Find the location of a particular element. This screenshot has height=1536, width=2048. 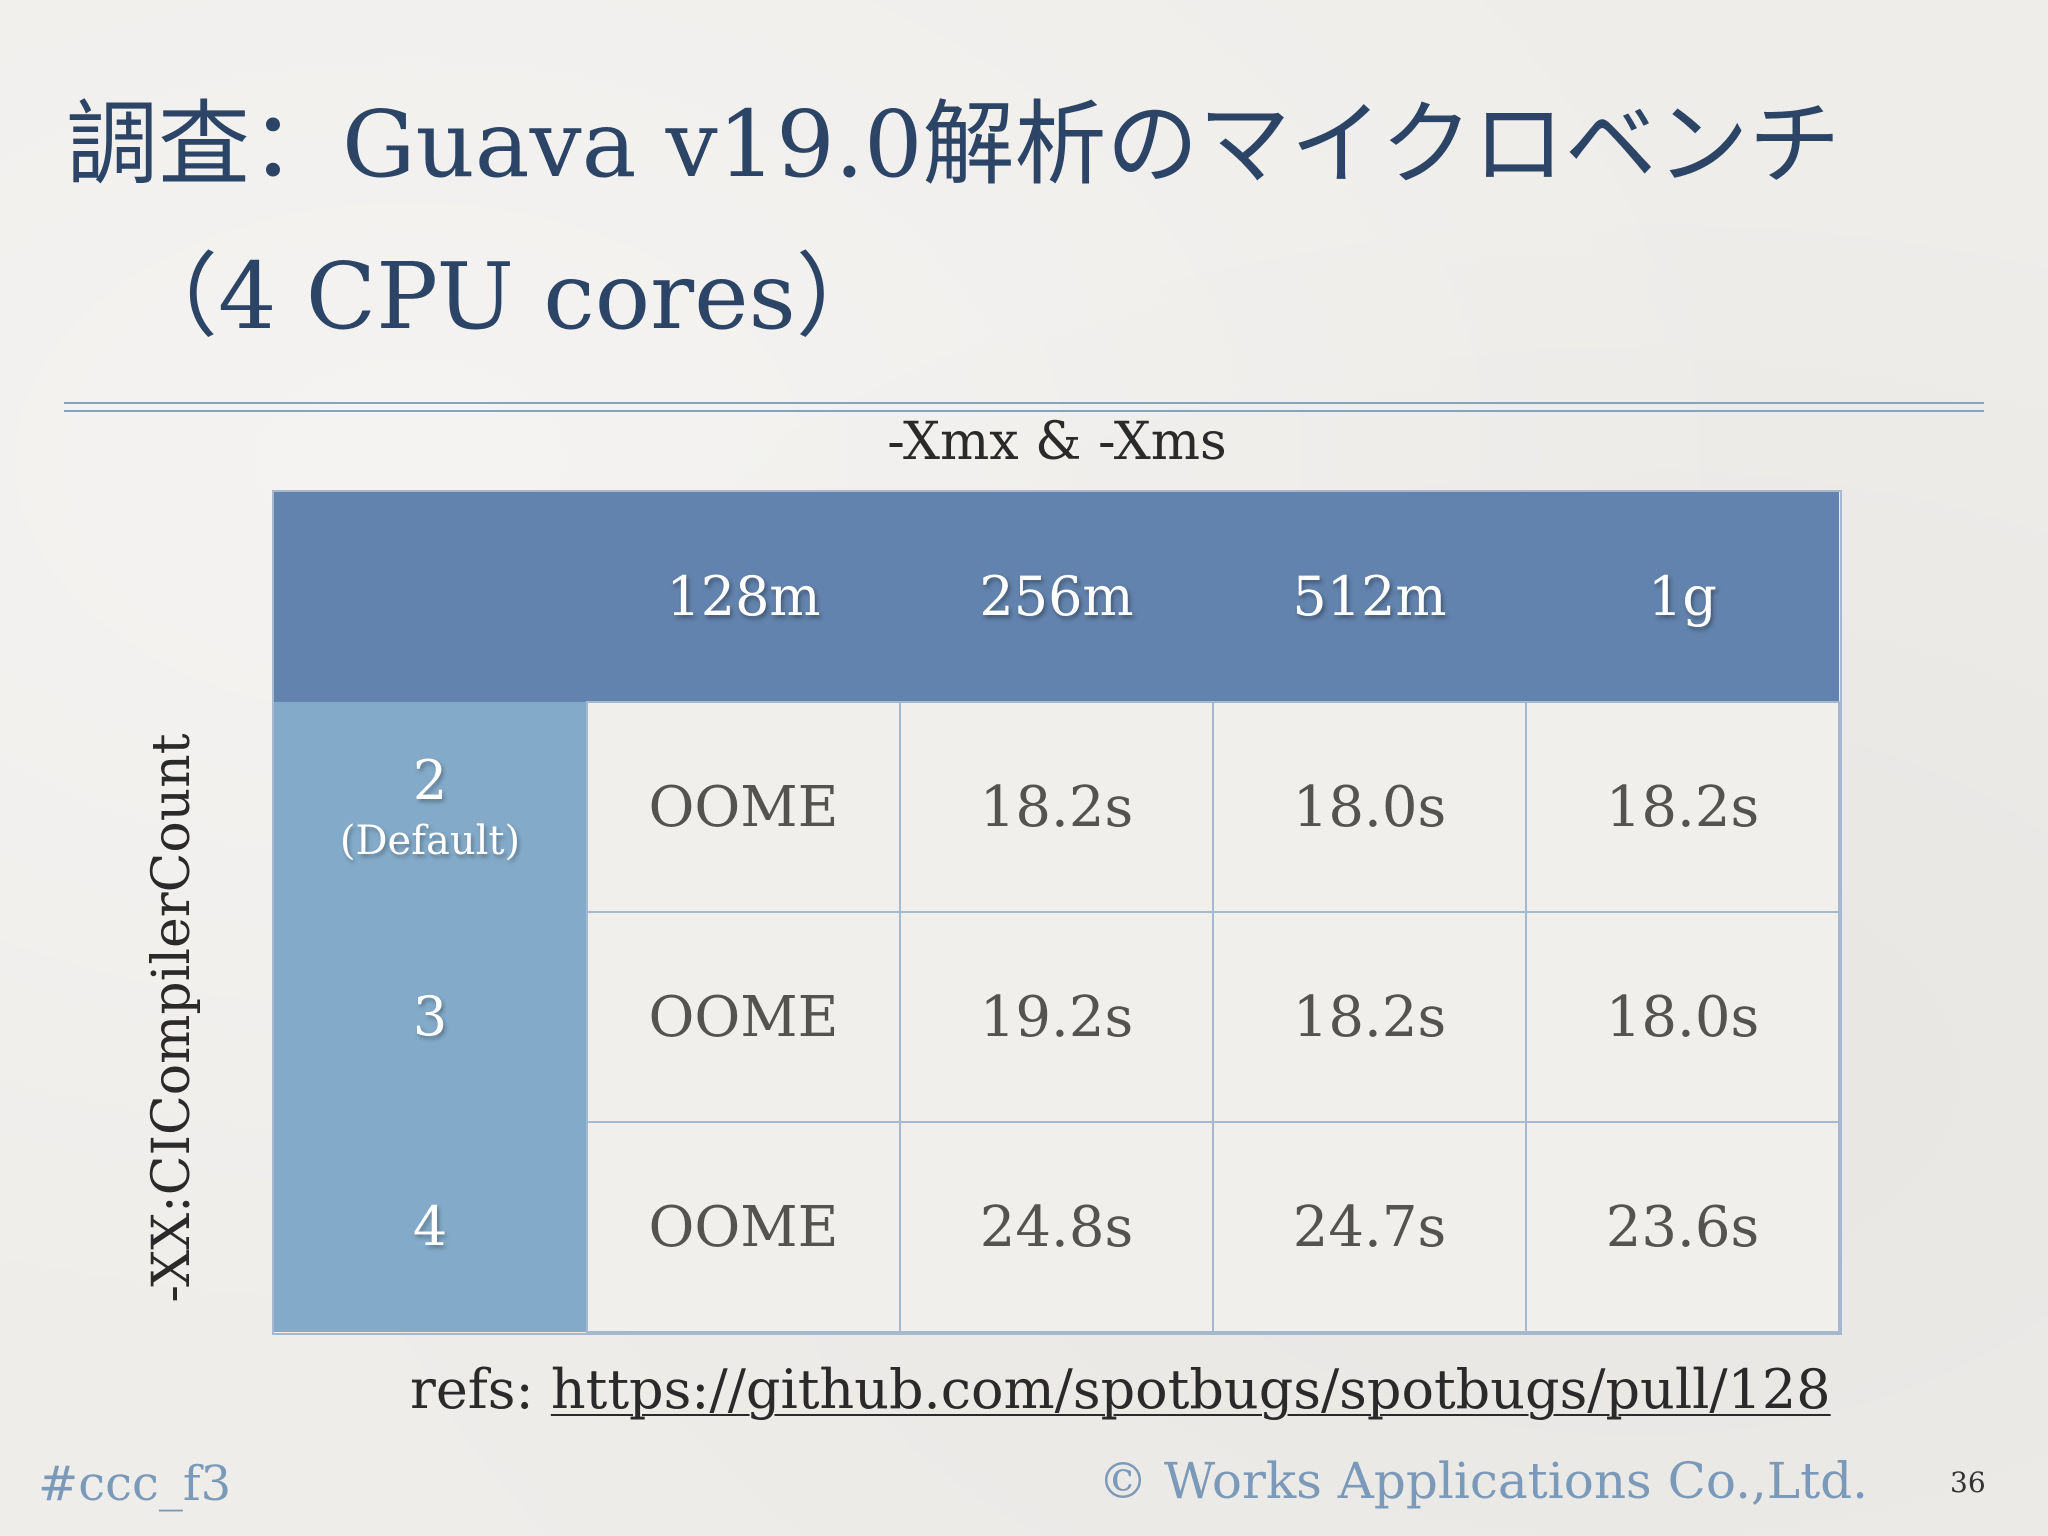

table-corner-cell is located at coordinates (430, 597).